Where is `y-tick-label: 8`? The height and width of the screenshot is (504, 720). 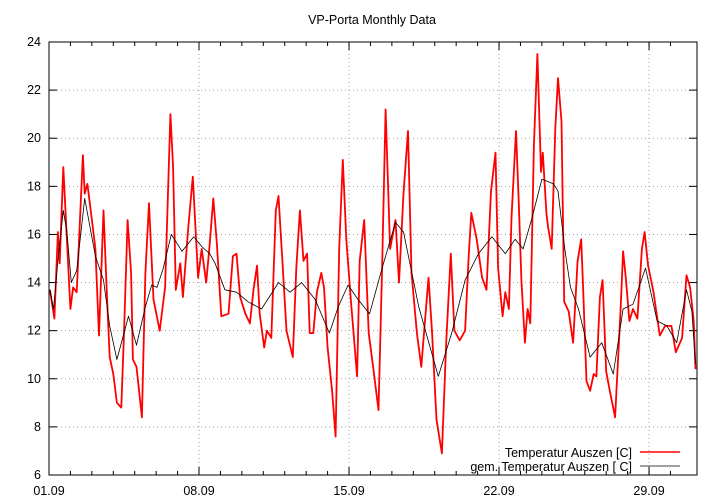 y-tick-label: 8 is located at coordinates (37, 427).